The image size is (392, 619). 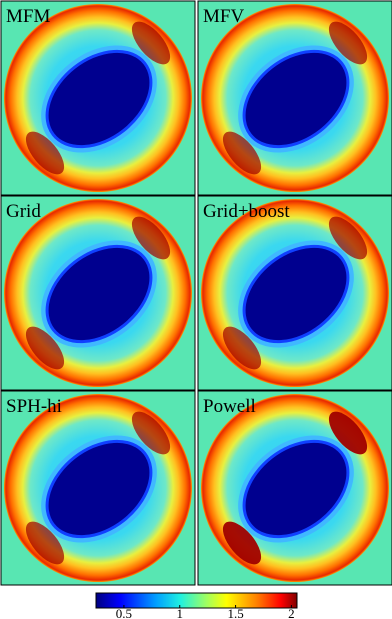 What do you see at coordinates (235, 612) in the screenshot?
I see `colorbar-tick-label: 1.5` at bounding box center [235, 612].